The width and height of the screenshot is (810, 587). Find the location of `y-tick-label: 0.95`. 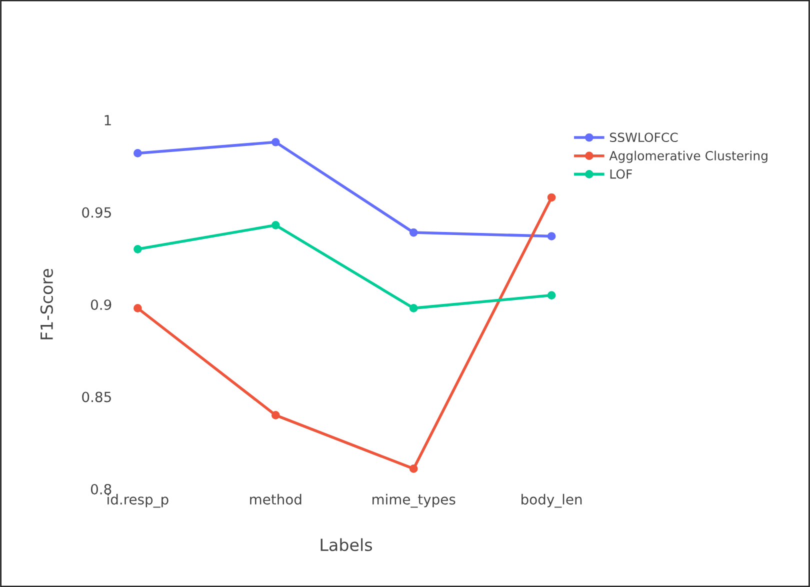

y-tick-label: 0.95 is located at coordinates (96, 212).